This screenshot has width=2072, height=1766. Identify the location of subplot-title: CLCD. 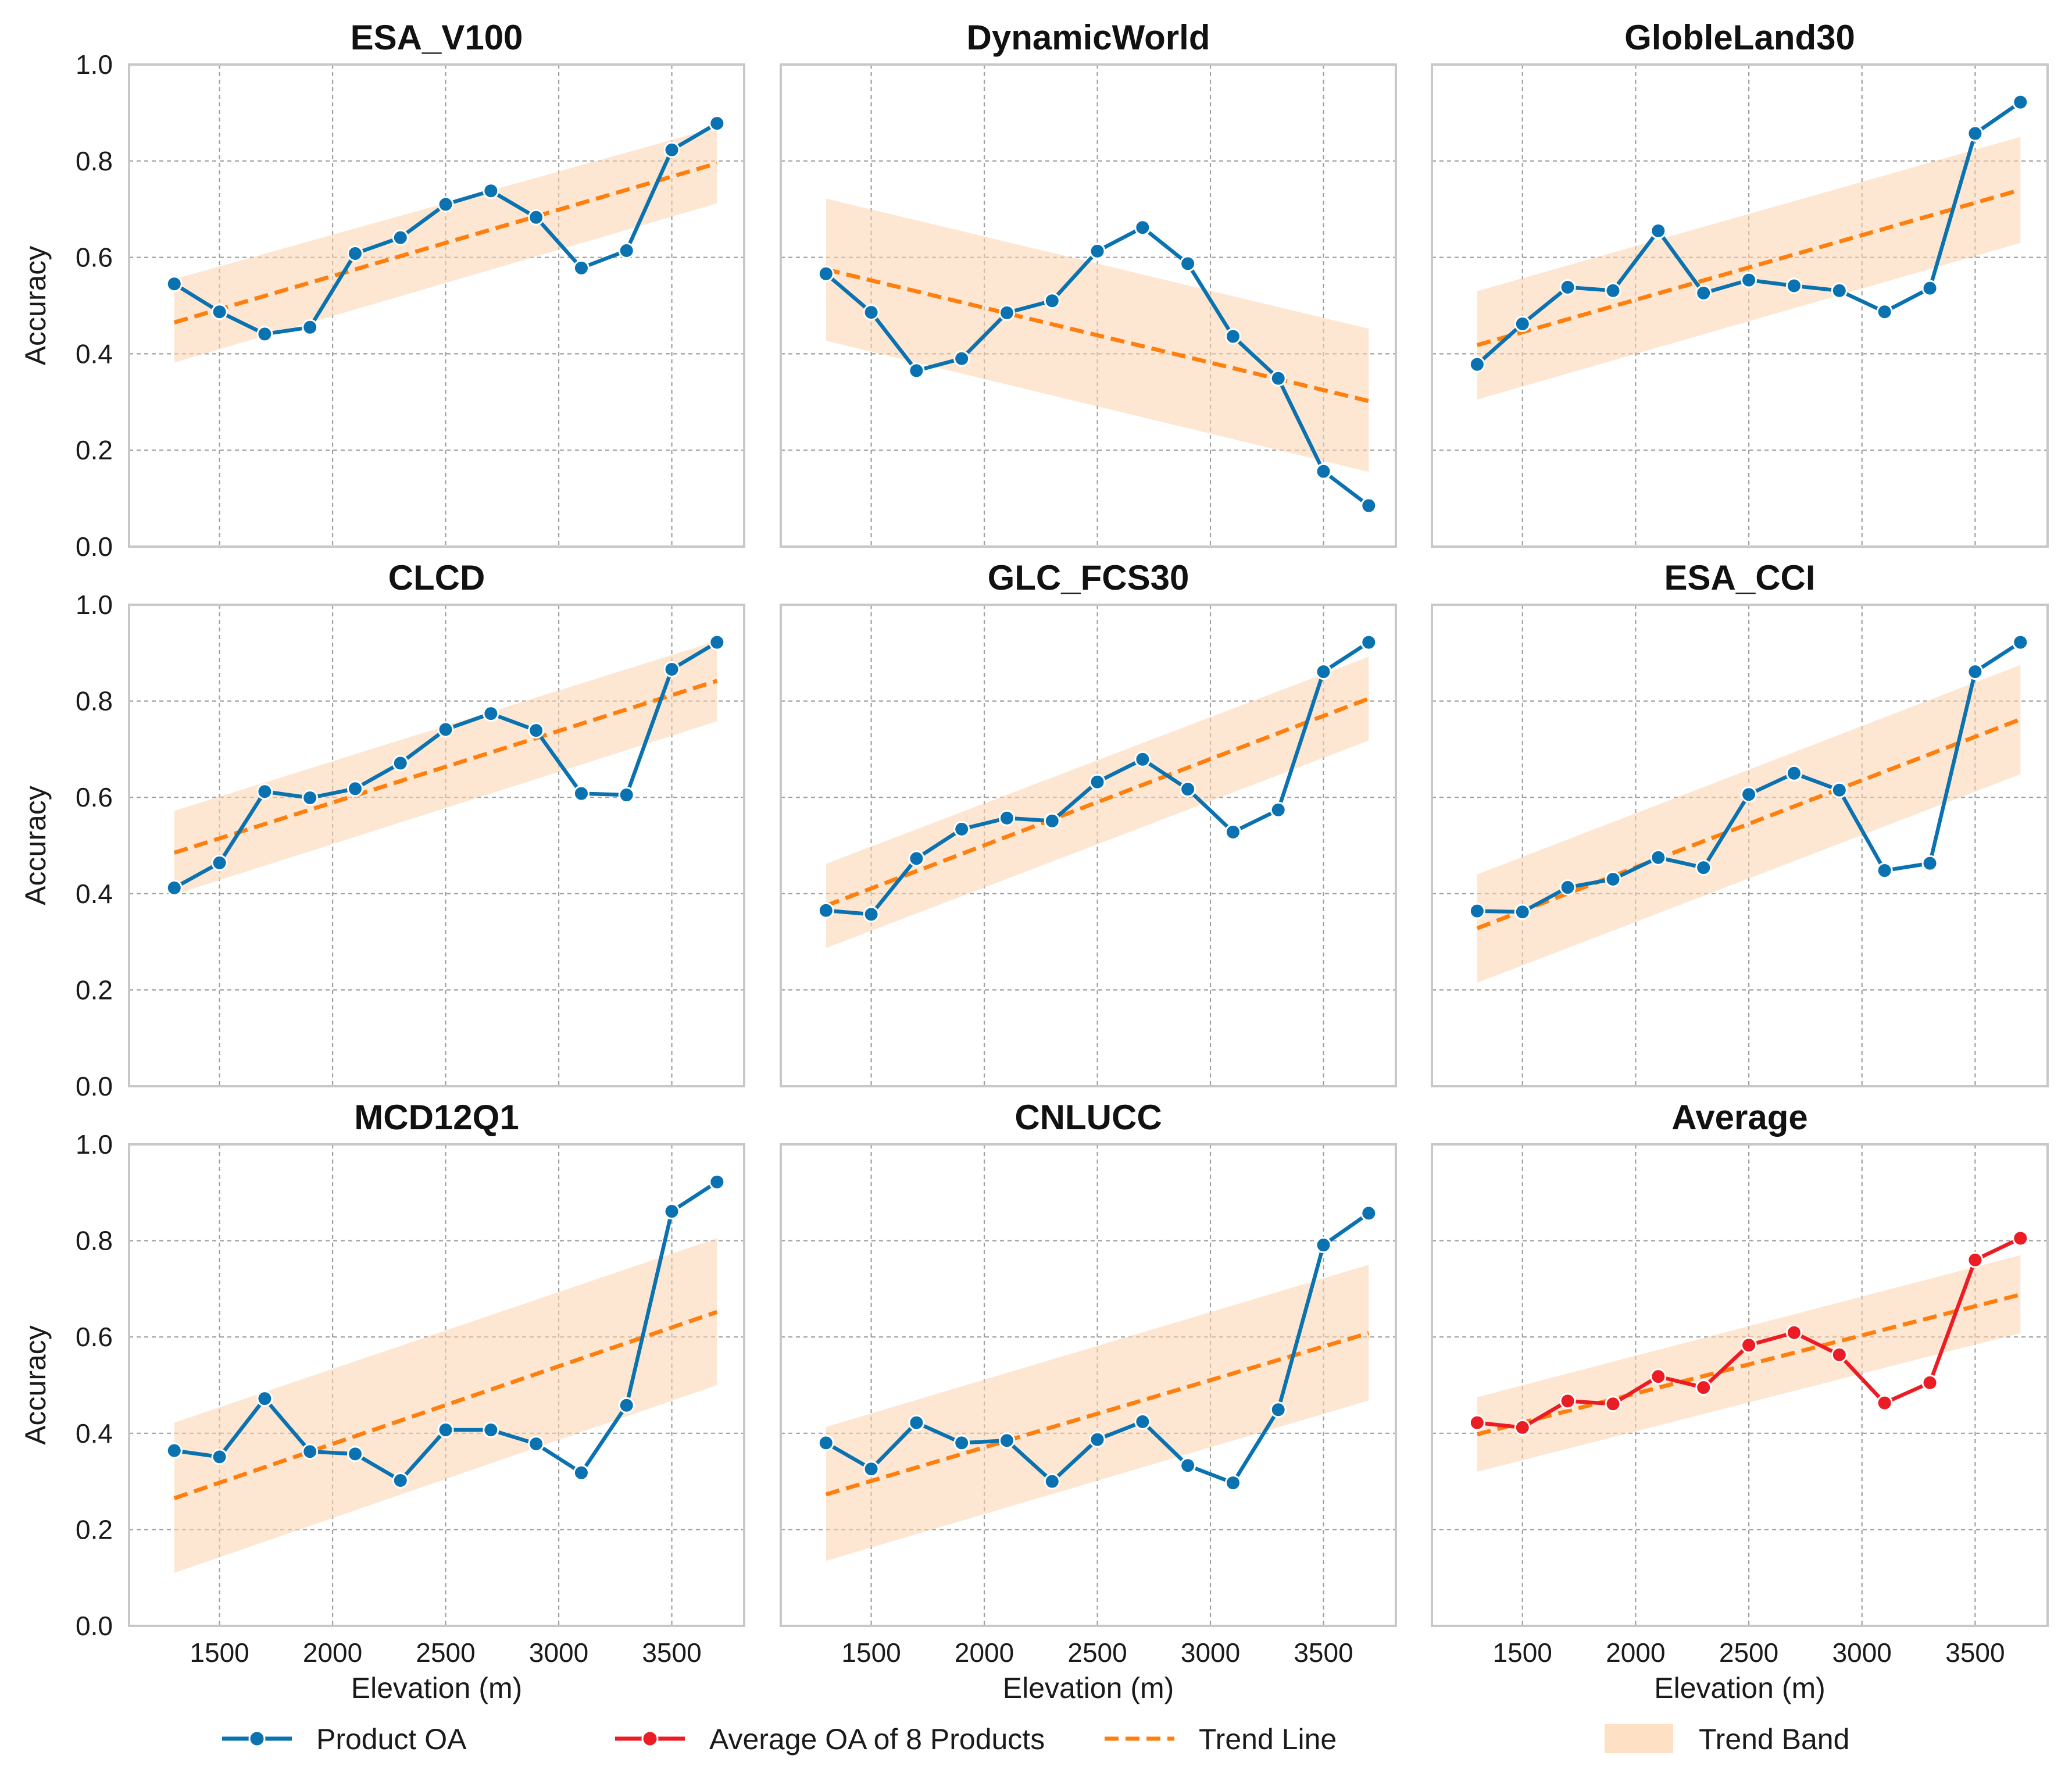
(436, 577).